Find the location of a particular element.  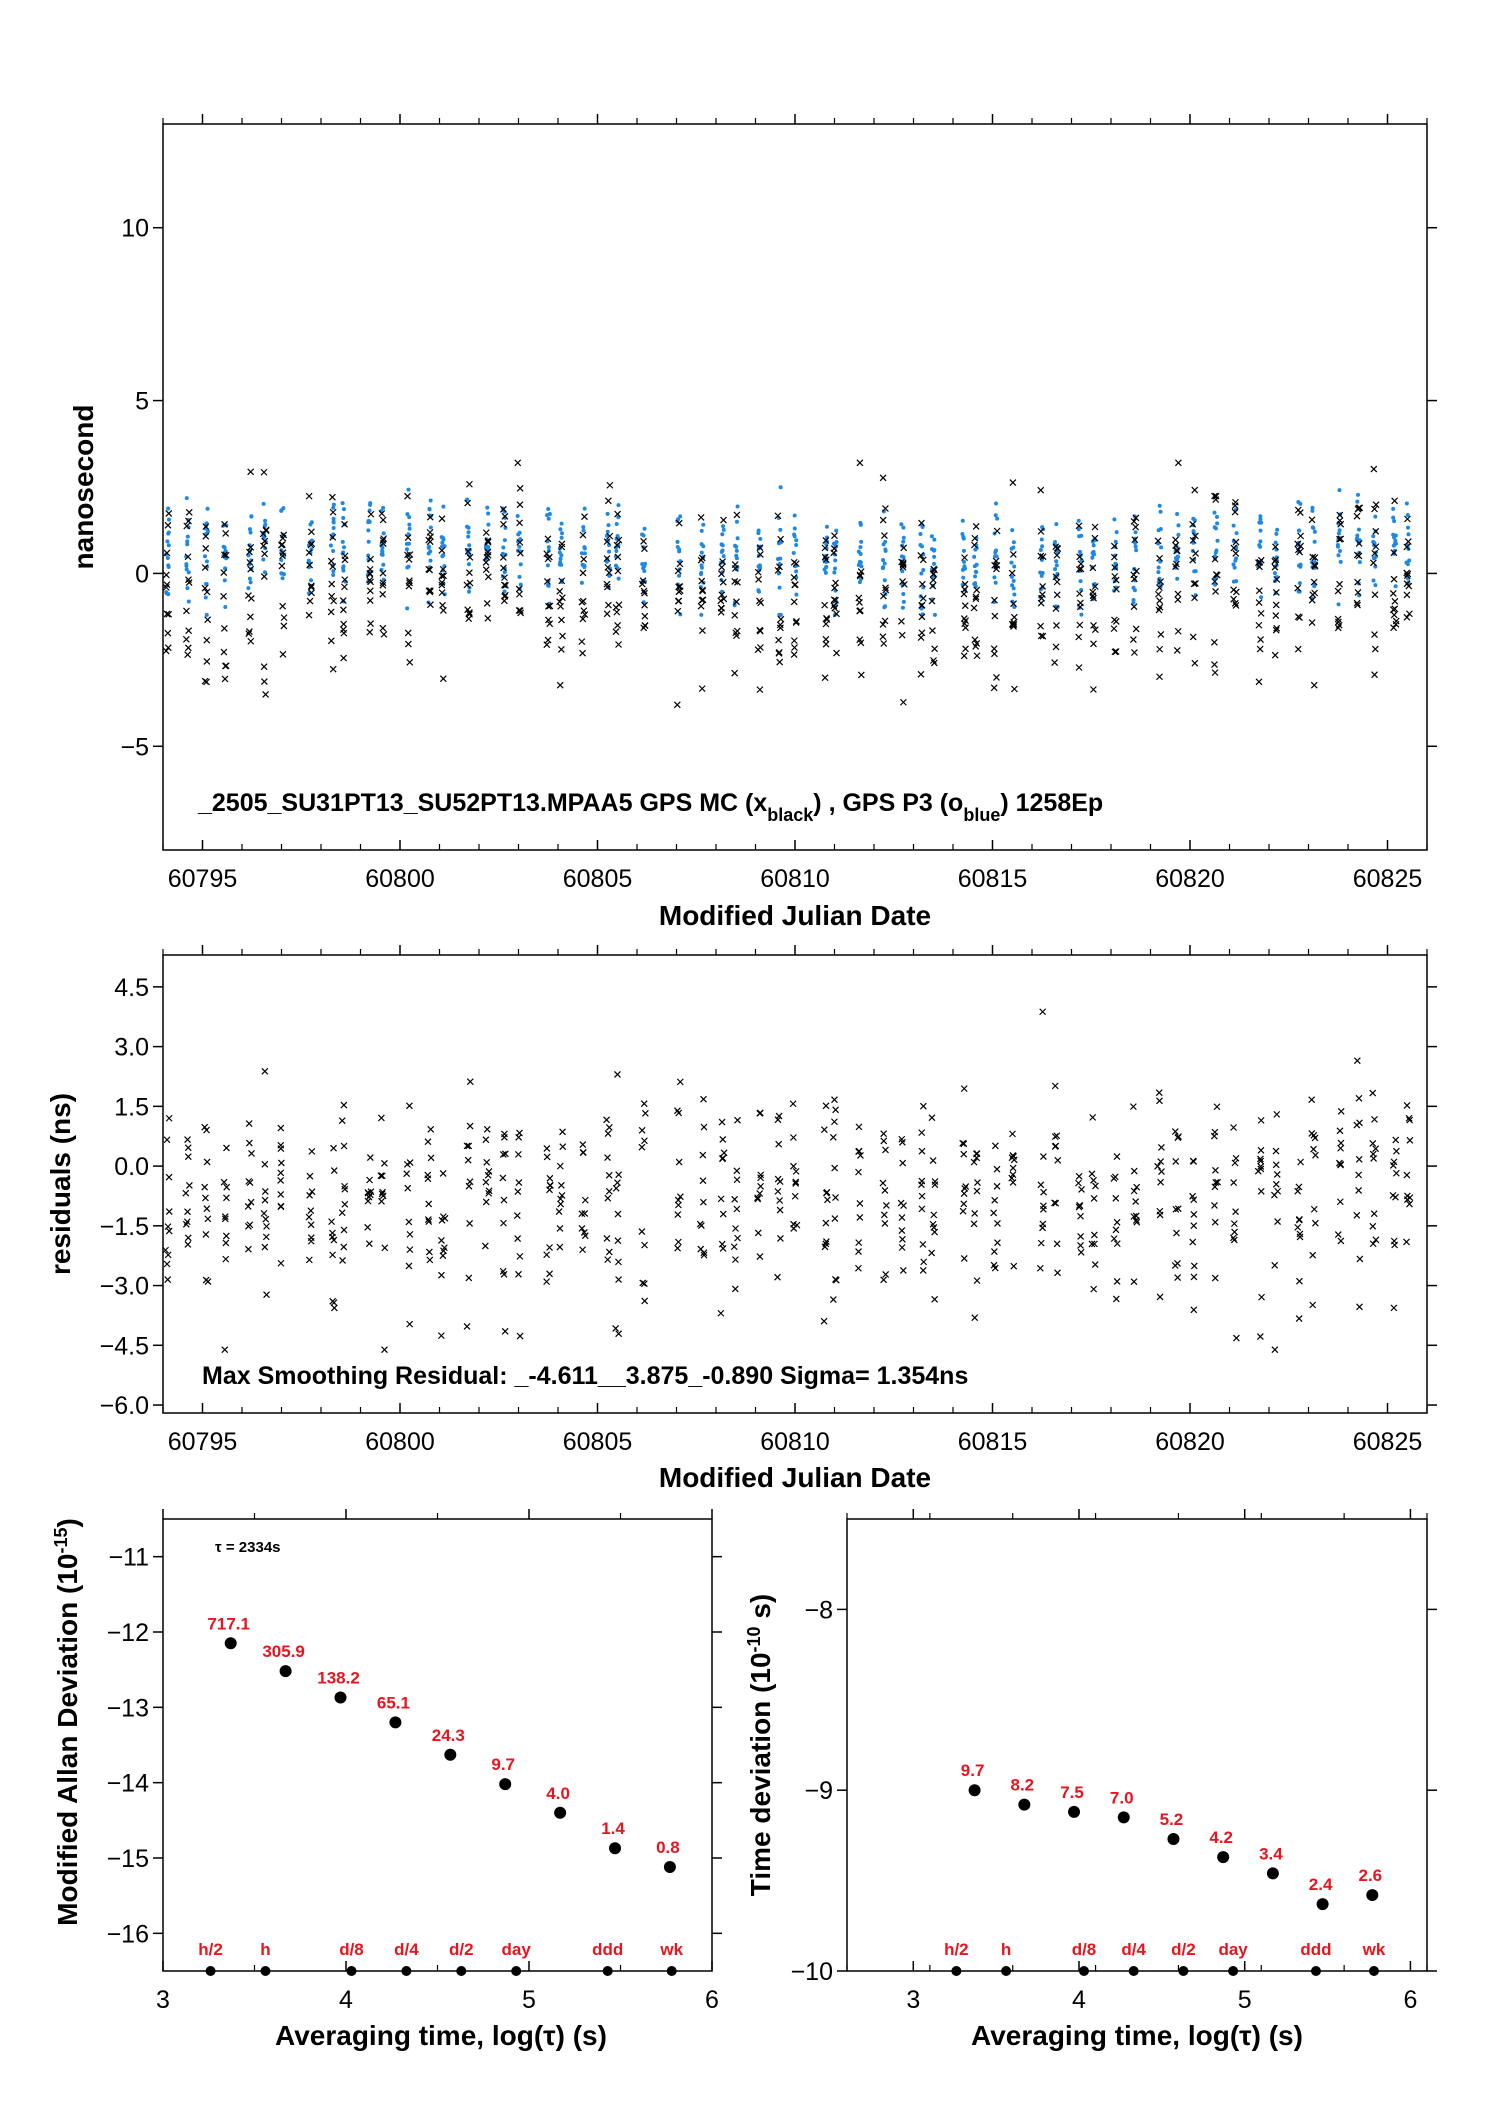

y-tick-label: −5 is located at coordinates (134, 747).